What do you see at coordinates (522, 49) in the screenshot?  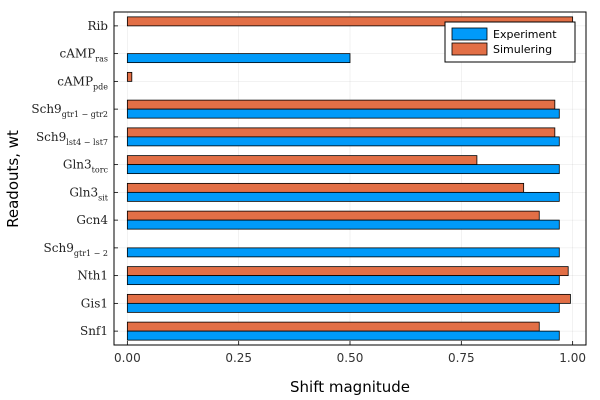 I see `legend-label-simulering: Simulering` at bounding box center [522, 49].